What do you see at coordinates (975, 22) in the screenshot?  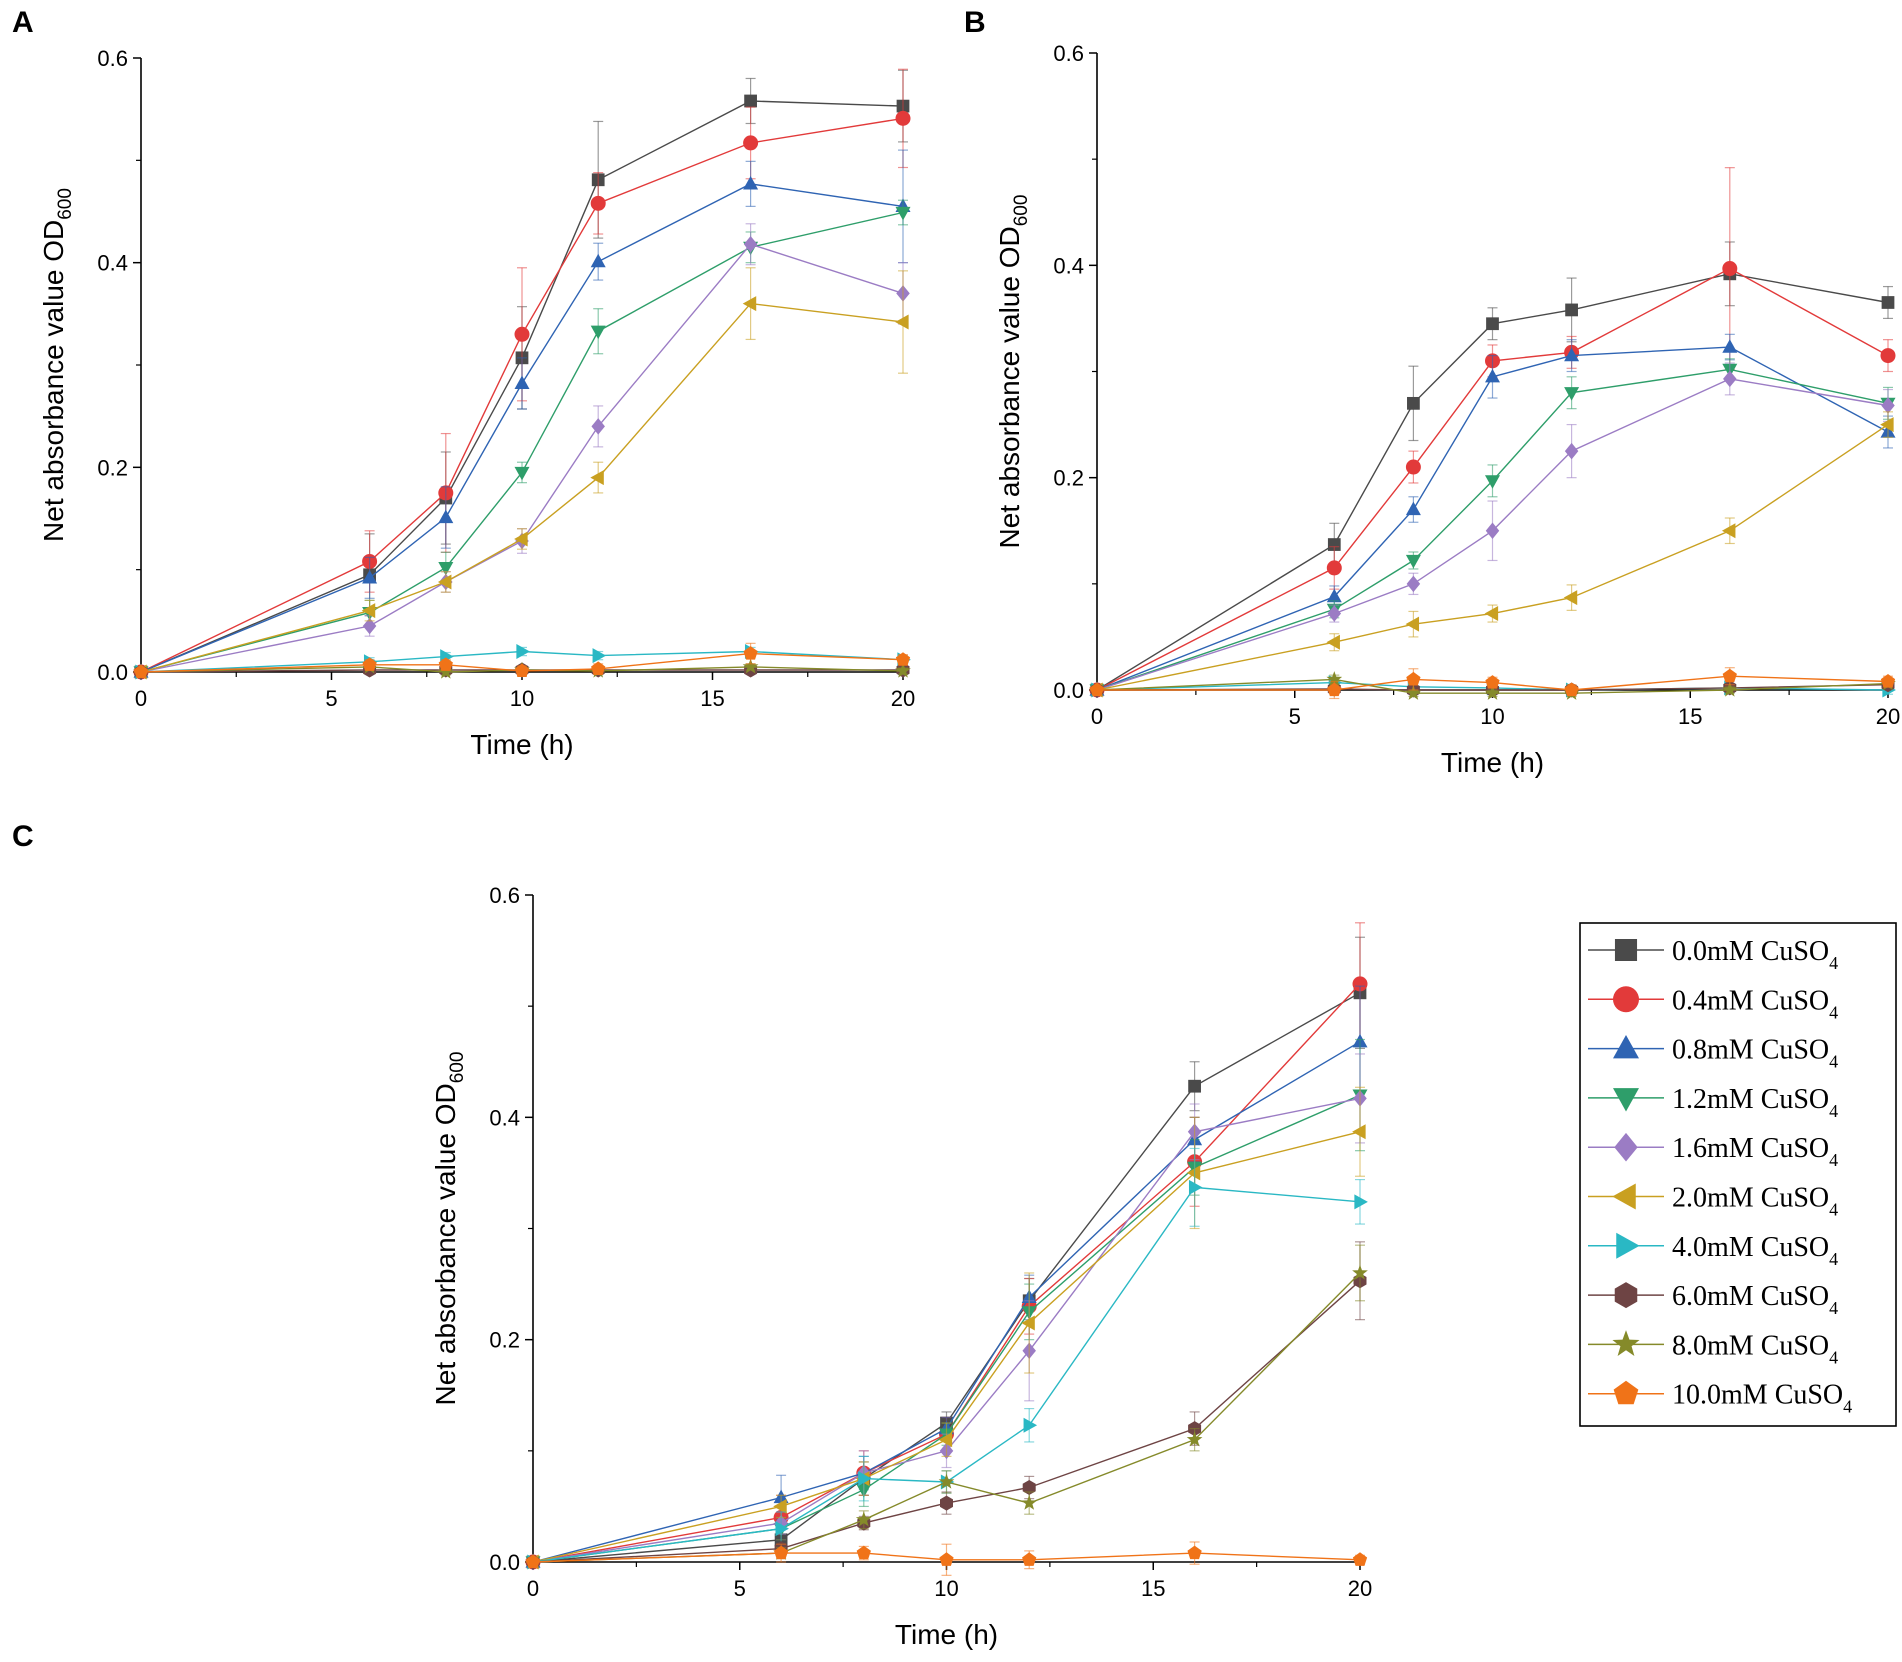 I see `panel-label: B` at bounding box center [975, 22].